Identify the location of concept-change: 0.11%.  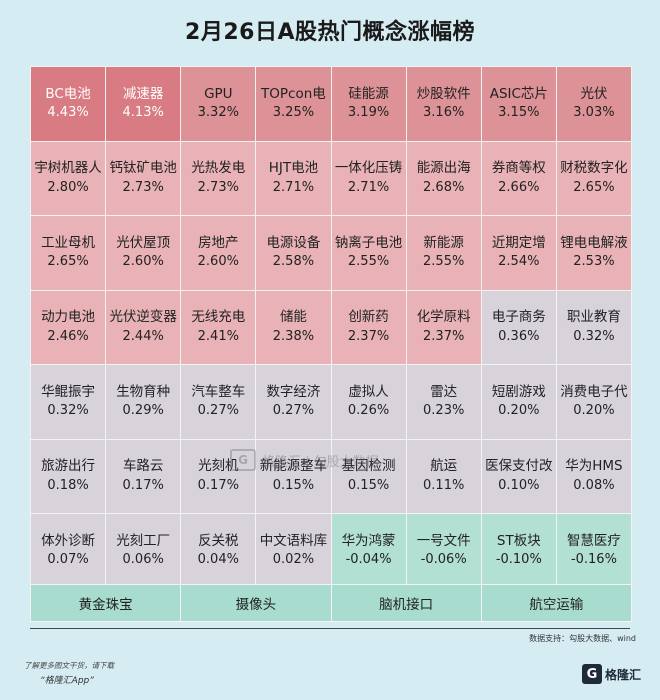
(444, 485).